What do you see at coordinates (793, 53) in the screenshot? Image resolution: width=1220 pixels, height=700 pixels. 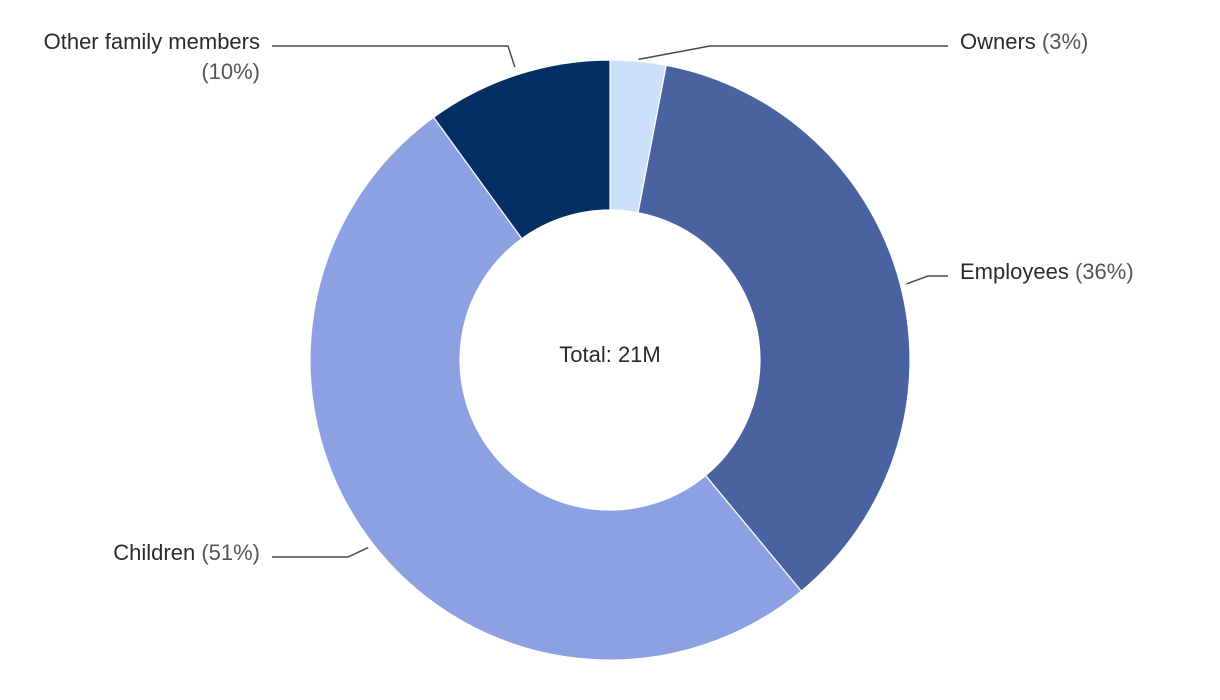 I see `leader-line-owners` at bounding box center [793, 53].